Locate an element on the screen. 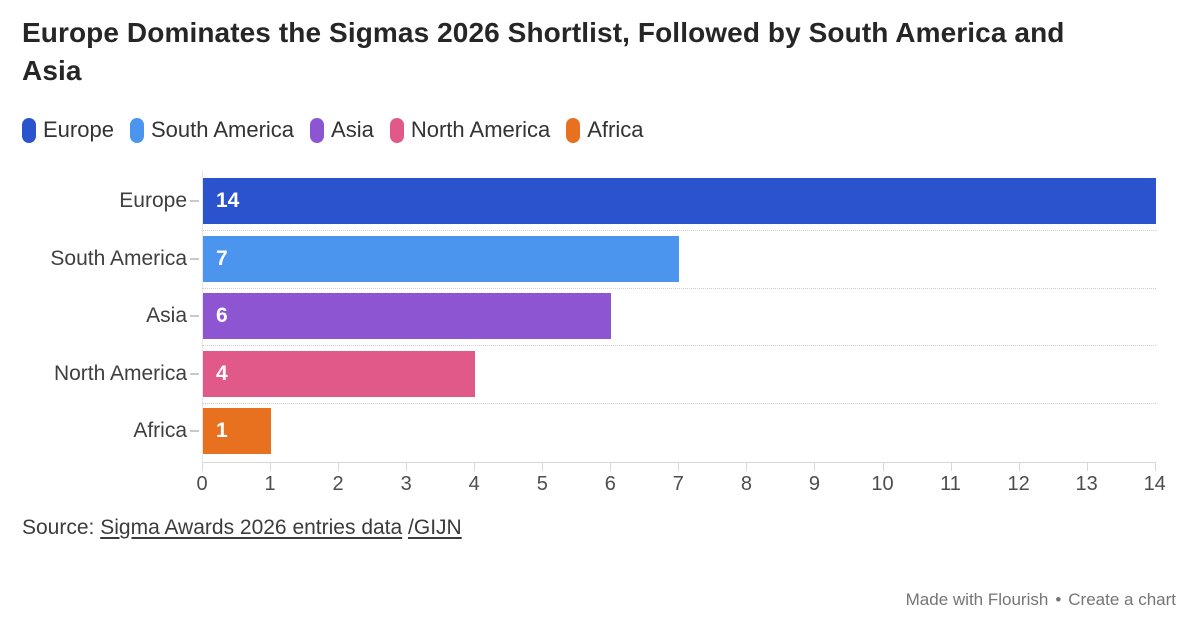  x-axis-tick-label: 6 is located at coordinates (610, 484).